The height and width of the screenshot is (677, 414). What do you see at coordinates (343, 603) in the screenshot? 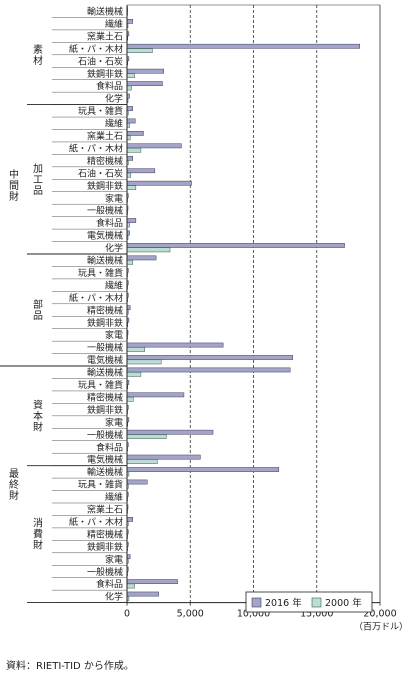
I see `legend-label-2000: 2000 年` at bounding box center [343, 603].